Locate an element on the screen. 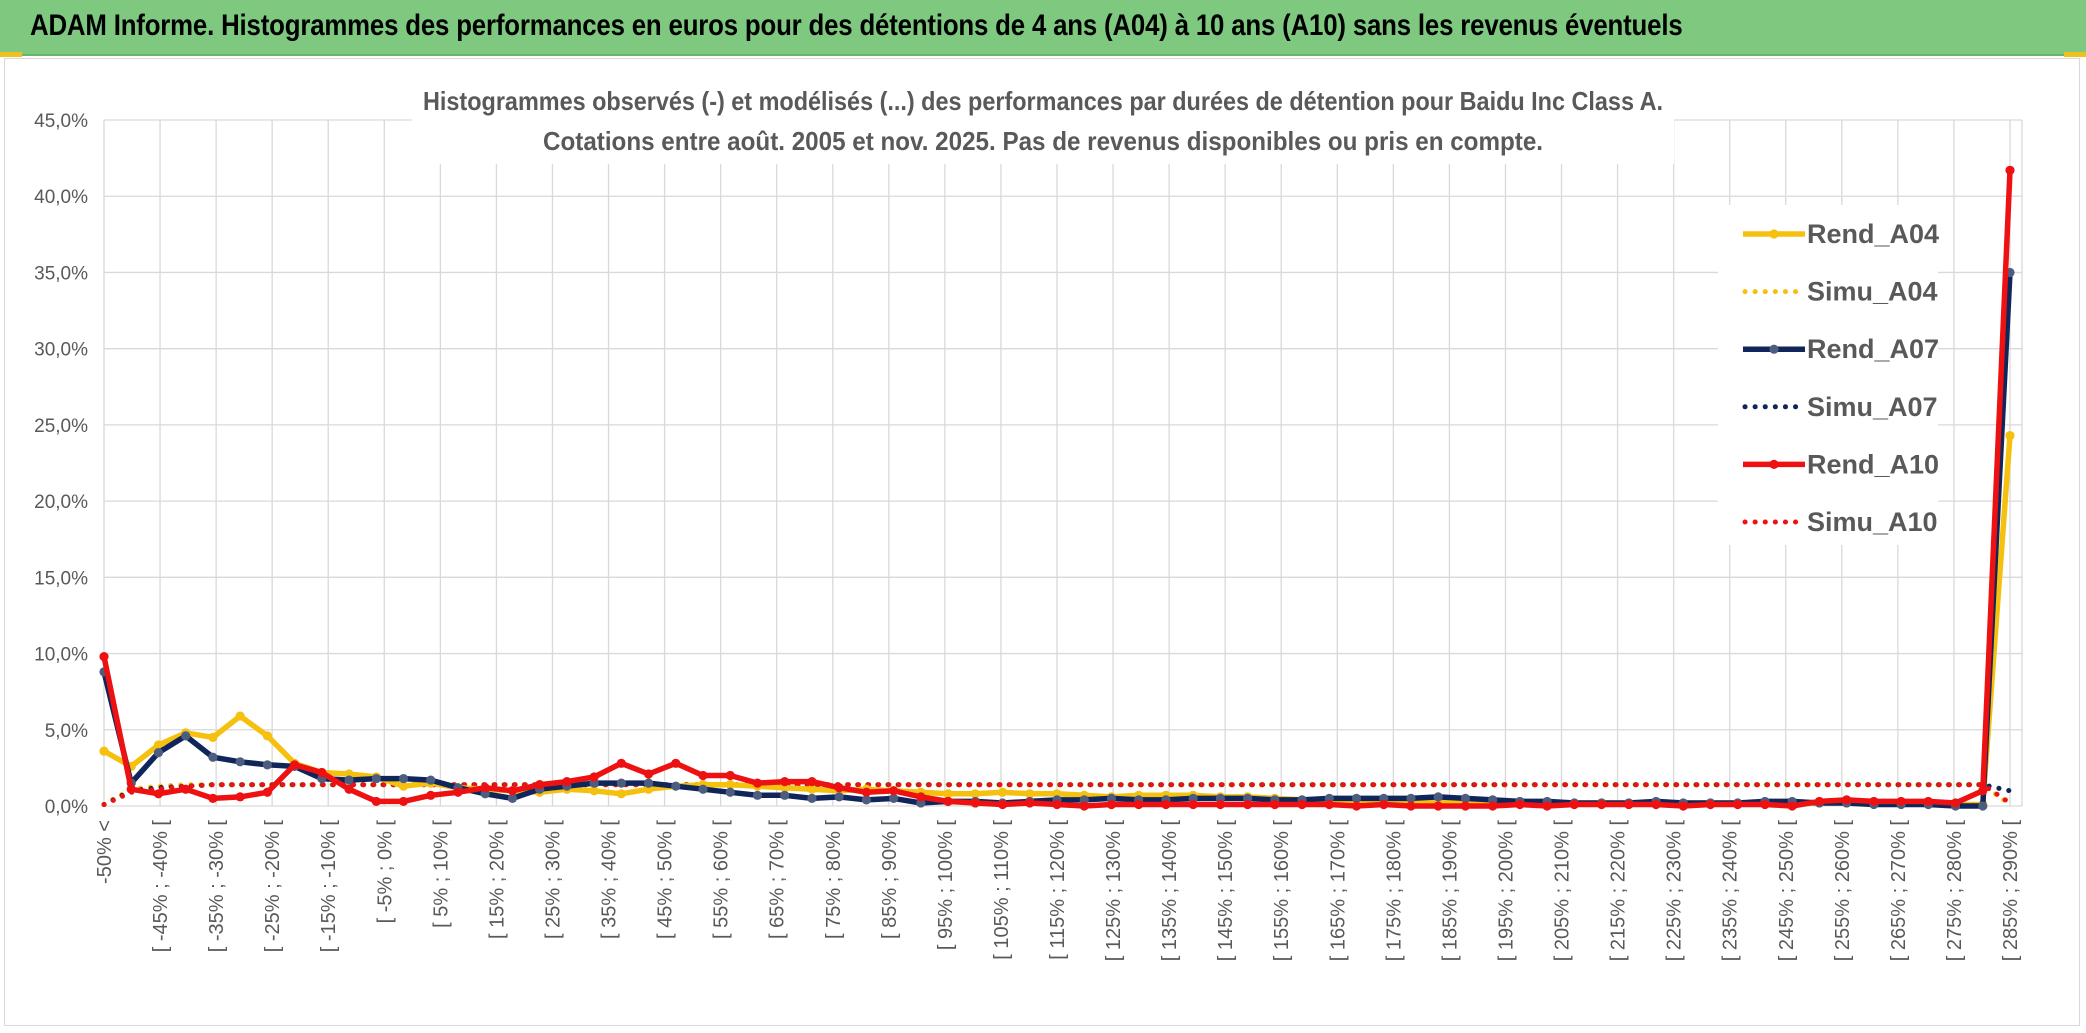  y-tick-label: 20,0% is located at coordinates (61, 502).